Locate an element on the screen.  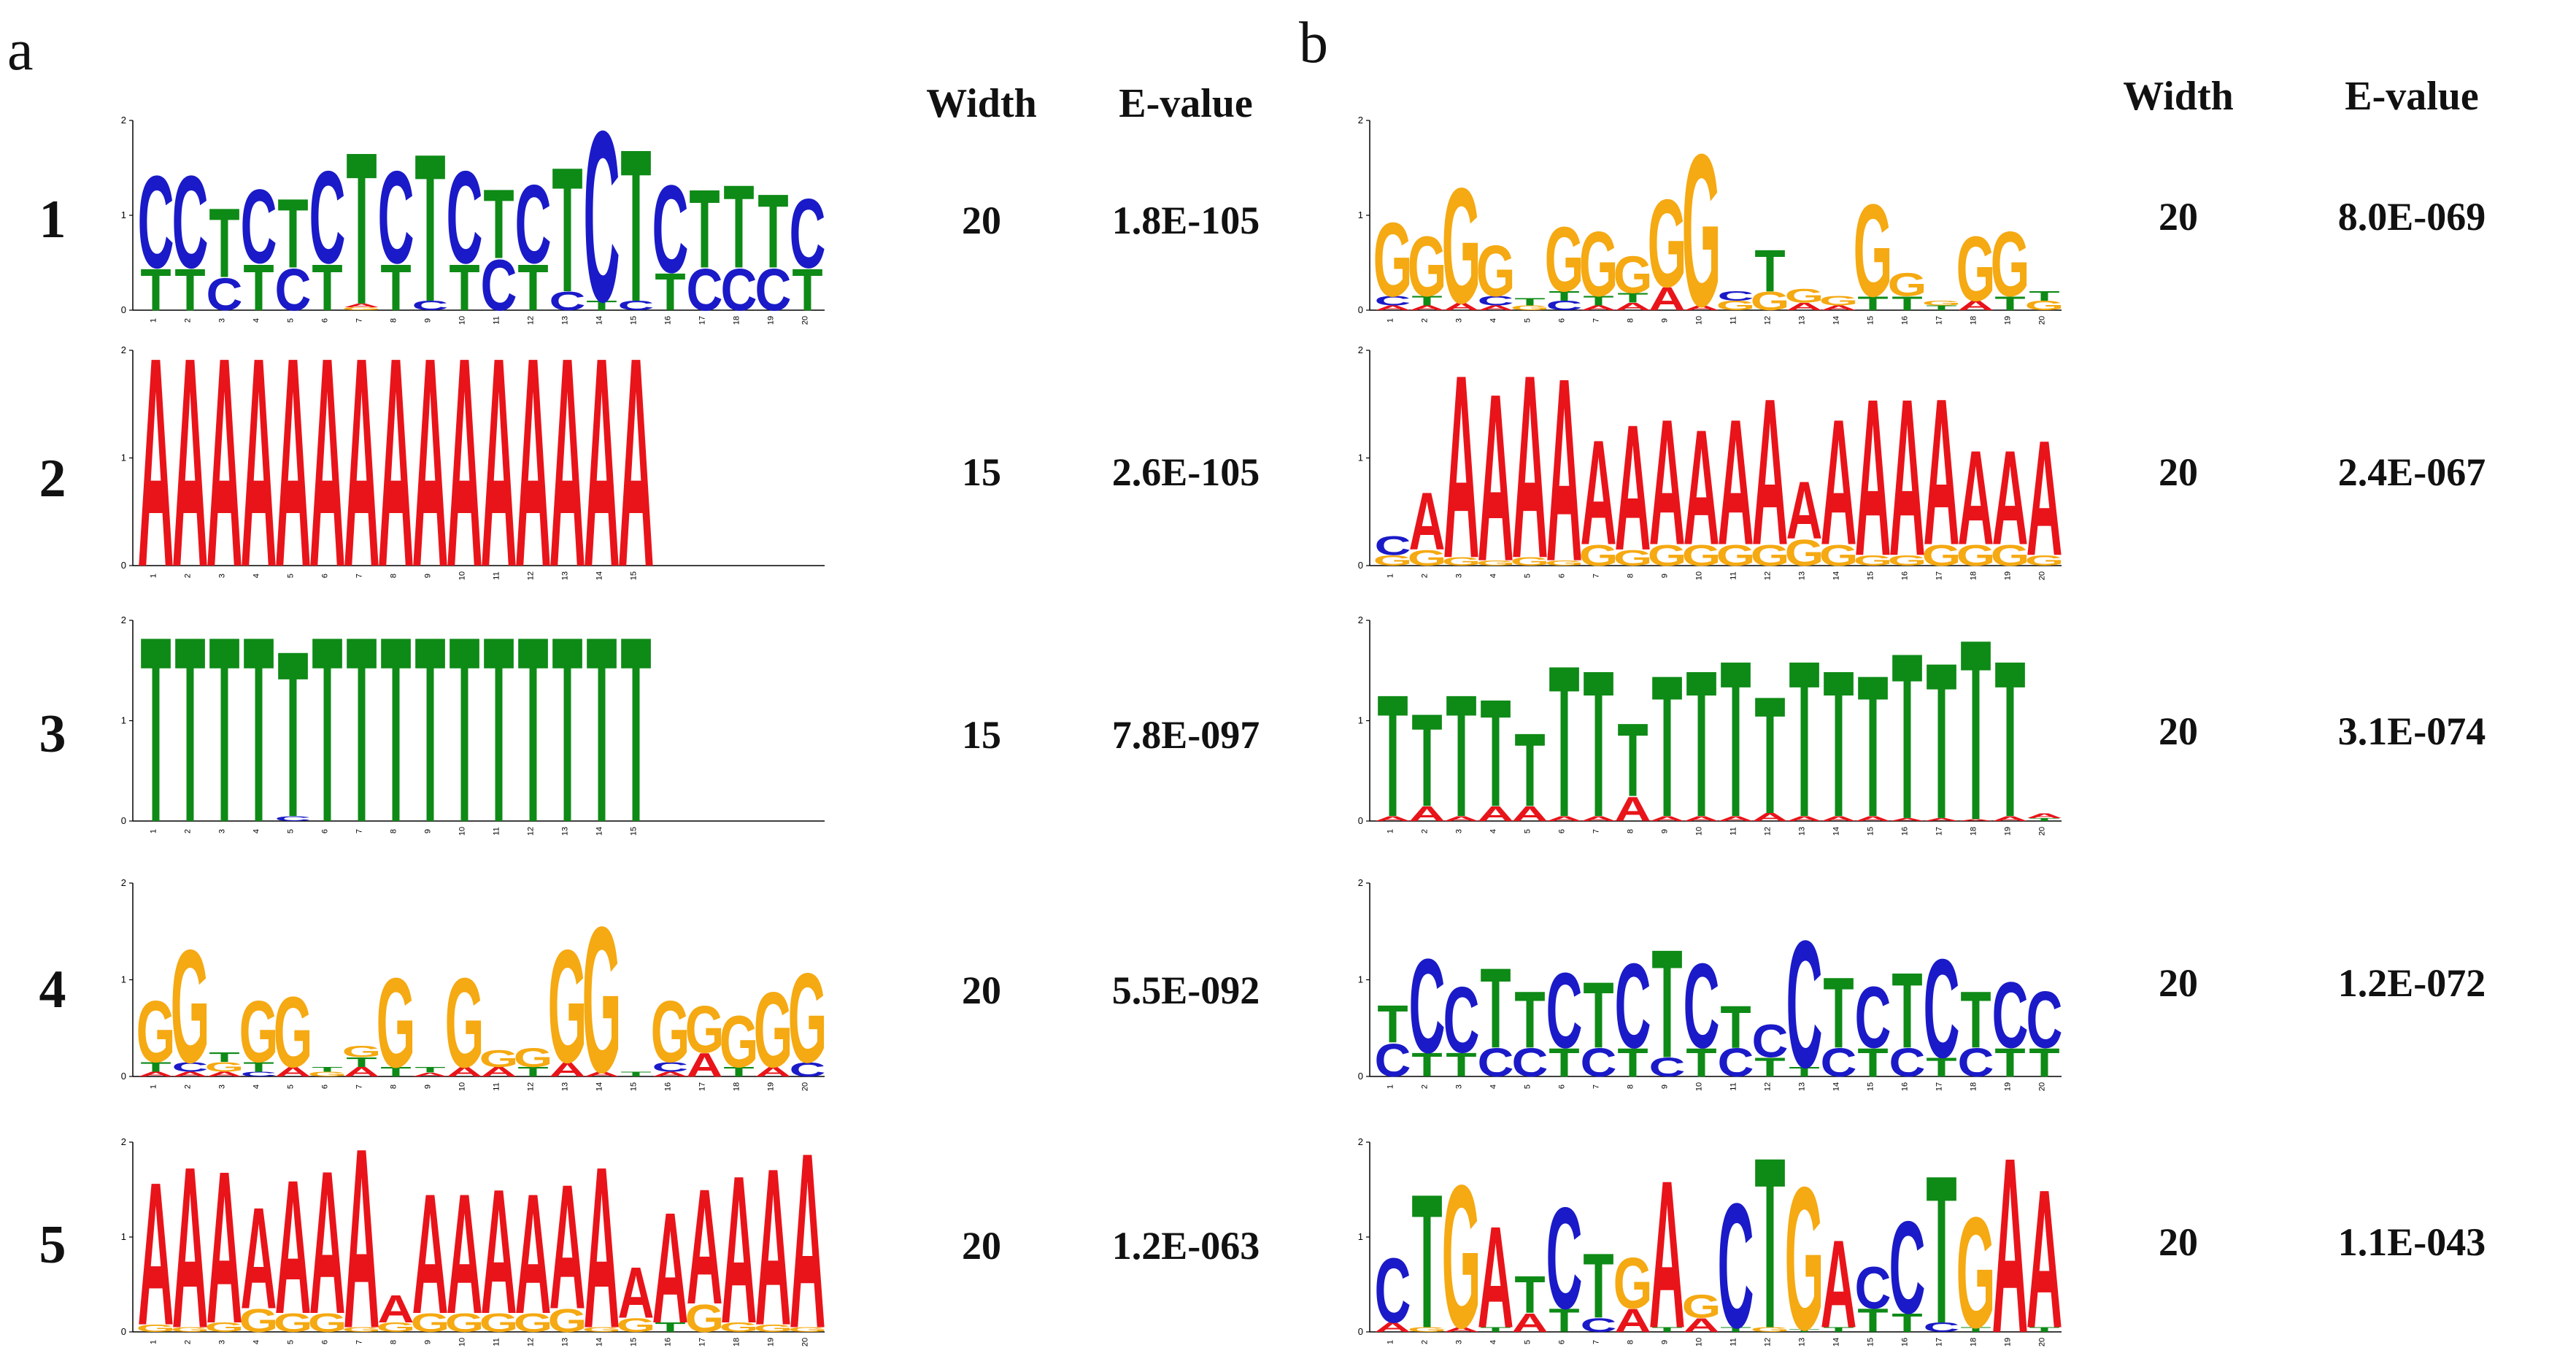
motif-number: 5 is located at coordinates (53, 1245).